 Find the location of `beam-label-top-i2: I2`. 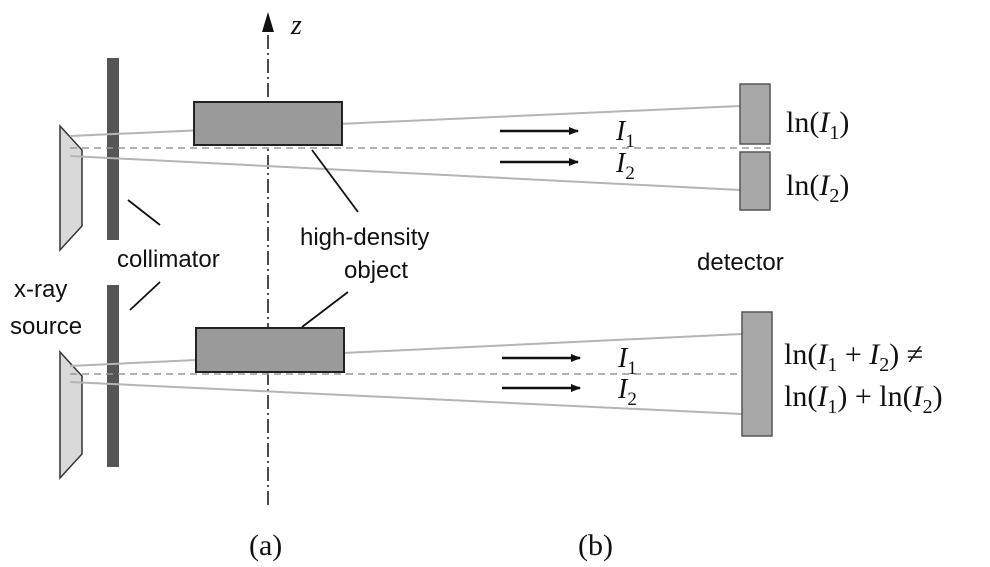

beam-label-top-i2: I2 is located at coordinates (625, 166).